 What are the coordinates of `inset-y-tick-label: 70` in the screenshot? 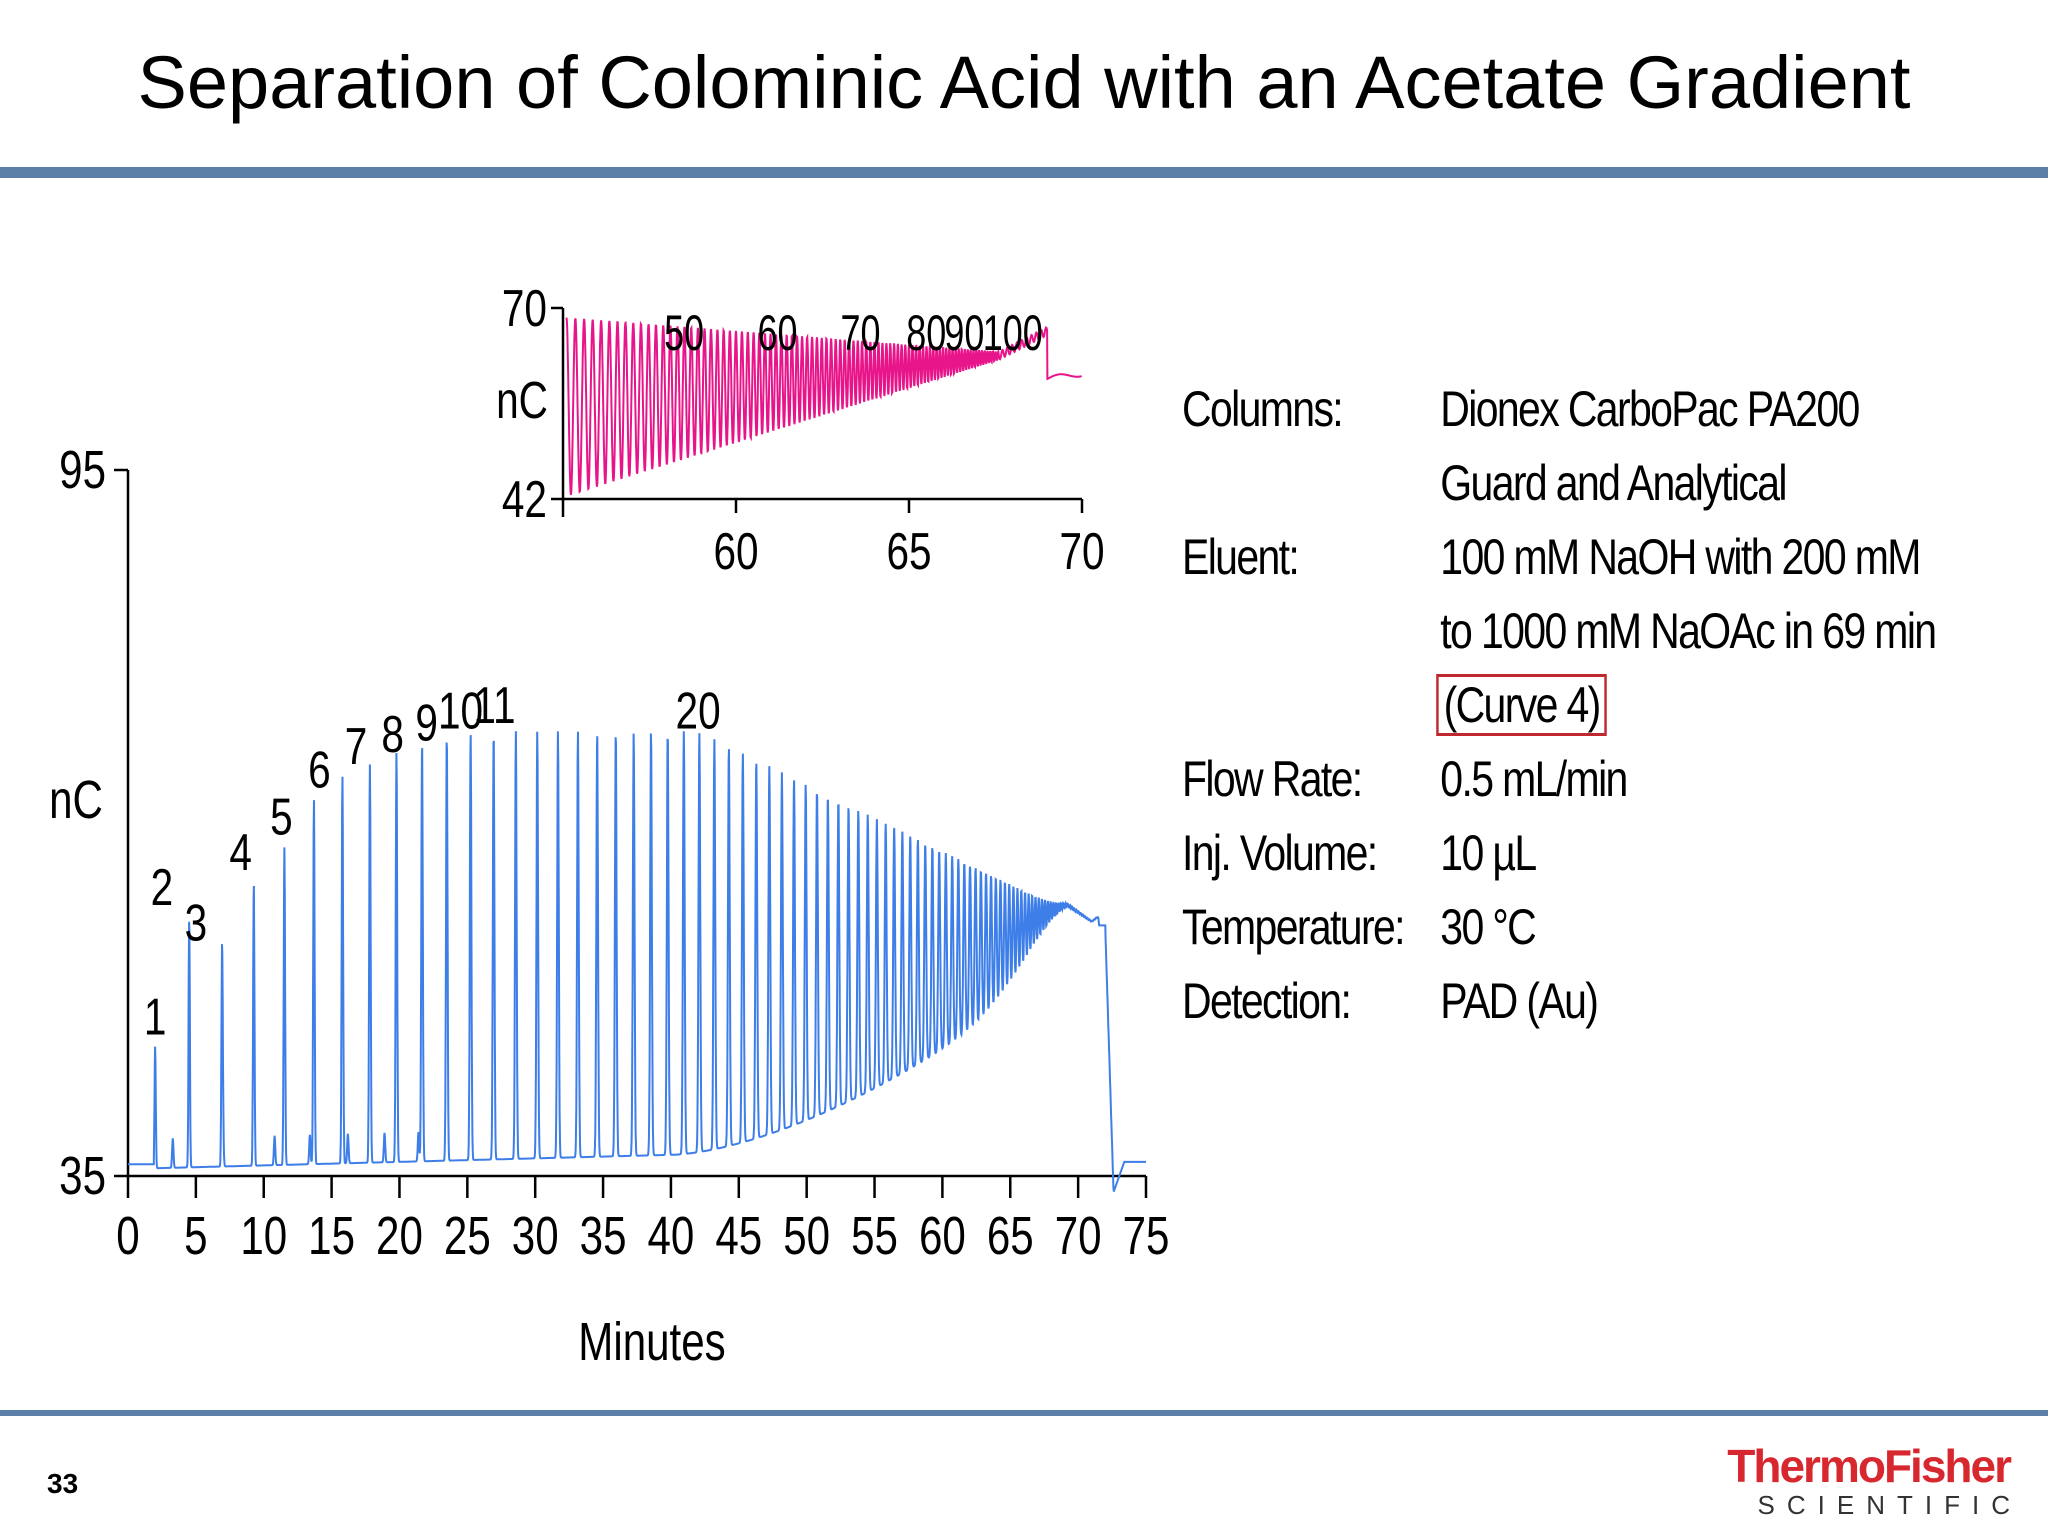 It's located at (524, 308).